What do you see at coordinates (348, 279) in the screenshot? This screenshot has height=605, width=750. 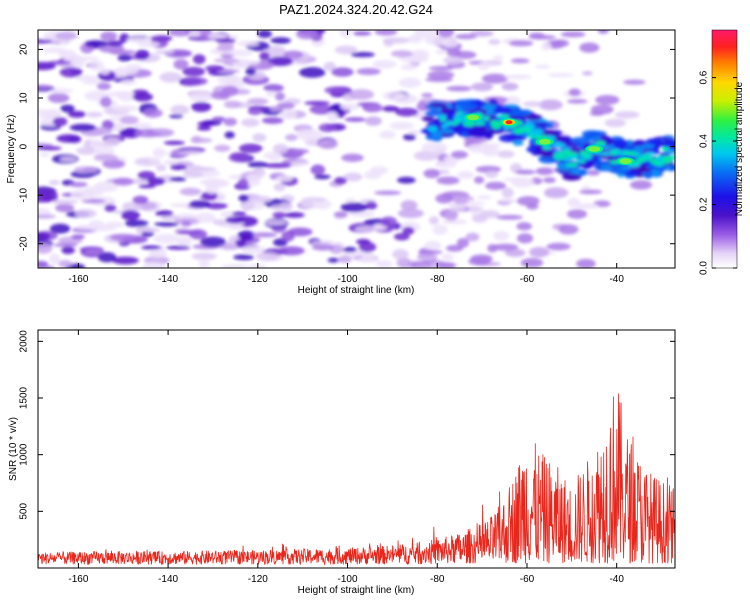 I see `spectrogram-x-tick-label: -100` at bounding box center [348, 279].